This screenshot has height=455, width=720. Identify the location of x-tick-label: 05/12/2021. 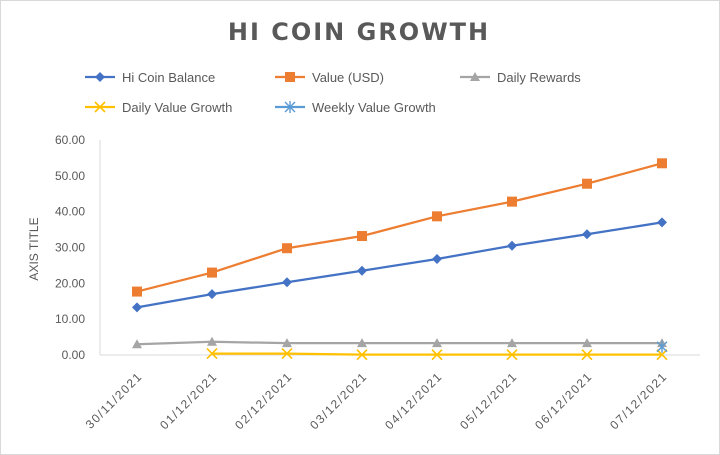
(488, 400).